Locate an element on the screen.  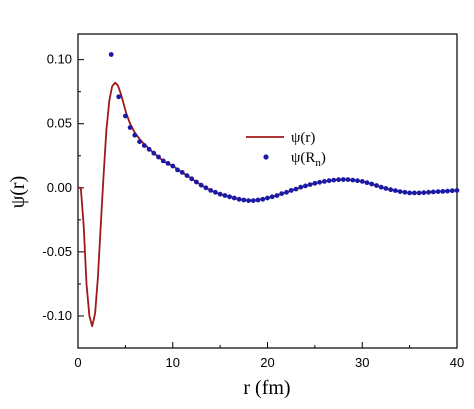
x-tick-label: 40 is located at coordinates (457, 362).